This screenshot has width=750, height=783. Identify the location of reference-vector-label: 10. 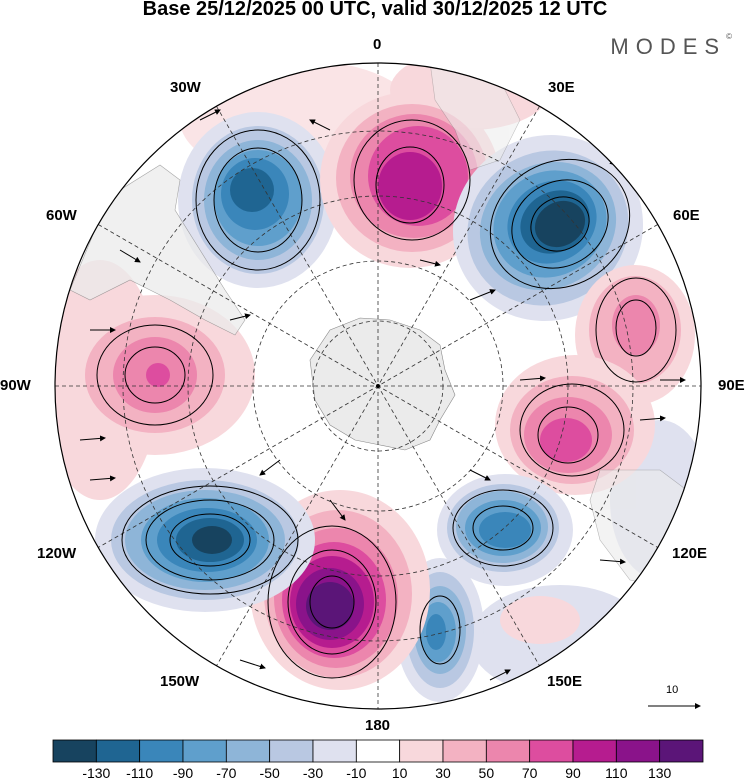
(672, 690).